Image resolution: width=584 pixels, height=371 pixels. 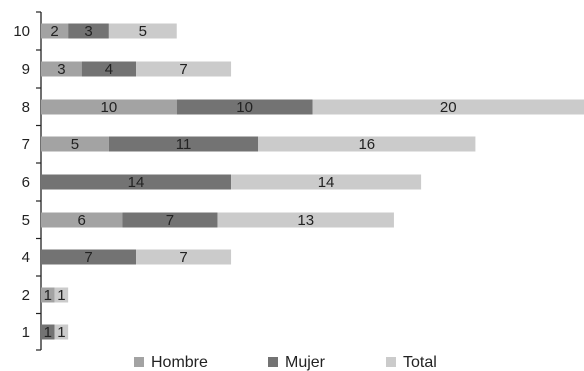 What do you see at coordinates (26, 182) in the screenshot?
I see `category-label: 6` at bounding box center [26, 182].